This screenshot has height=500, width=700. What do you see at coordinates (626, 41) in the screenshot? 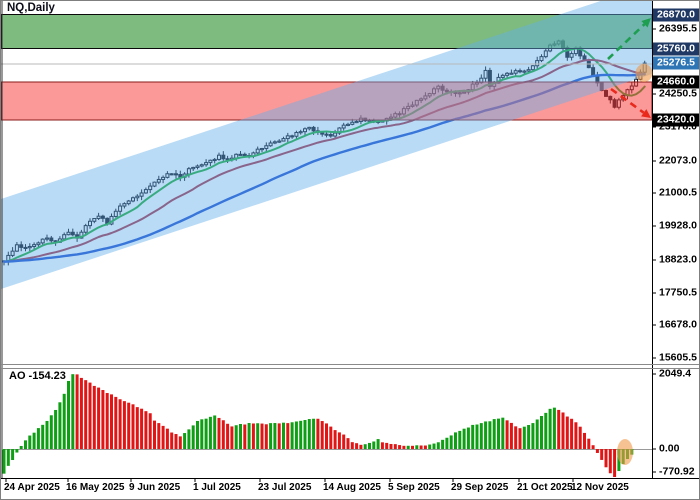
I see `bullish-arrow` at bounding box center [626, 41].